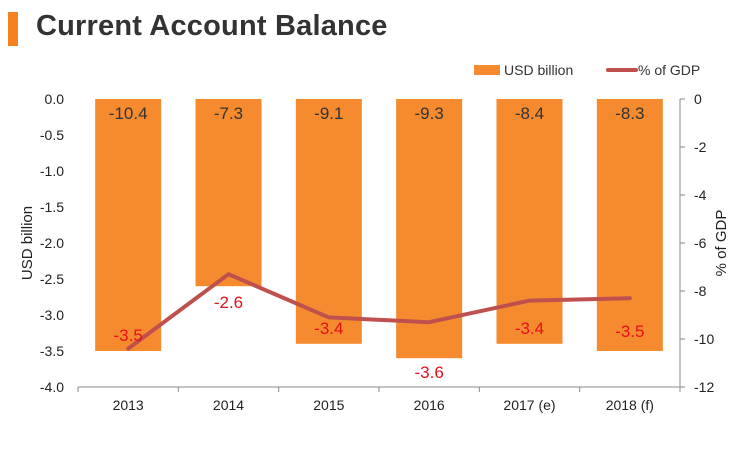 Image resolution: width=750 pixels, height=450 pixels. Describe the element at coordinates (228, 302) in the screenshot. I see `line-data-label: -2.6` at that location.